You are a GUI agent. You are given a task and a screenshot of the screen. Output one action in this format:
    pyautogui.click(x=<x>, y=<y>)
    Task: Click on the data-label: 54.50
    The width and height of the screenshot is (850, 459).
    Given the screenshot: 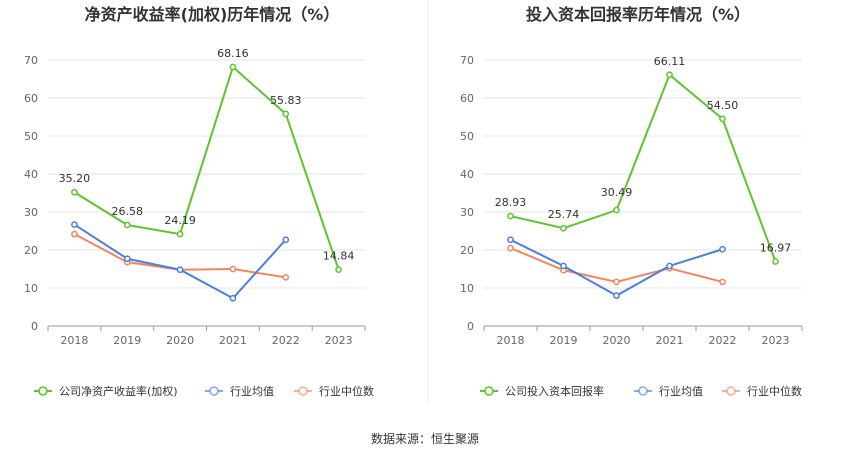 What is the action you would take?
    pyautogui.click(x=723, y=105)
    